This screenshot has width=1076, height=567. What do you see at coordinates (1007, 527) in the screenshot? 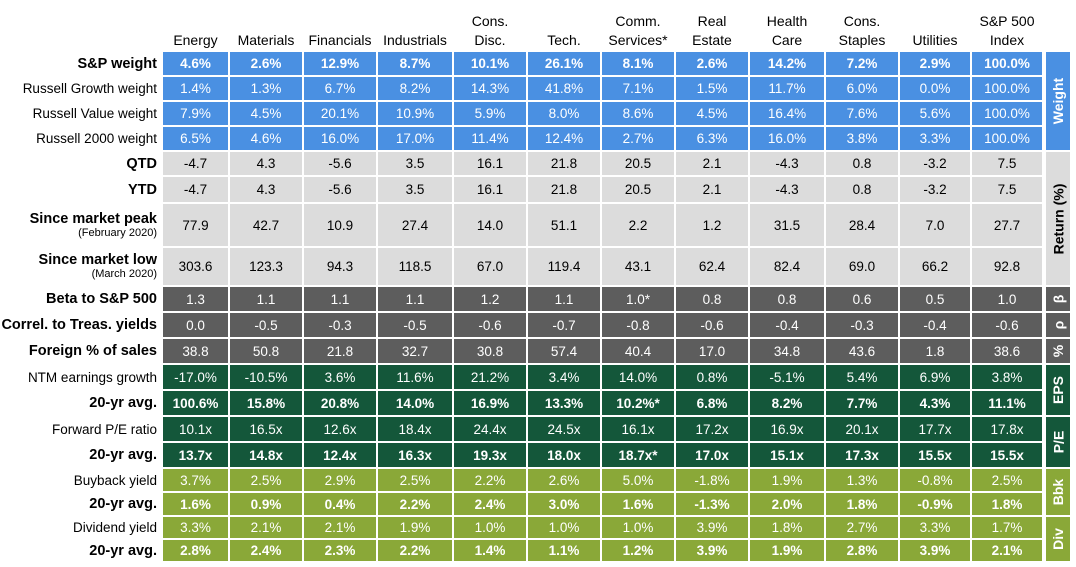
I see `table-cell: 1.7%` at bounding box center [1007, 527].